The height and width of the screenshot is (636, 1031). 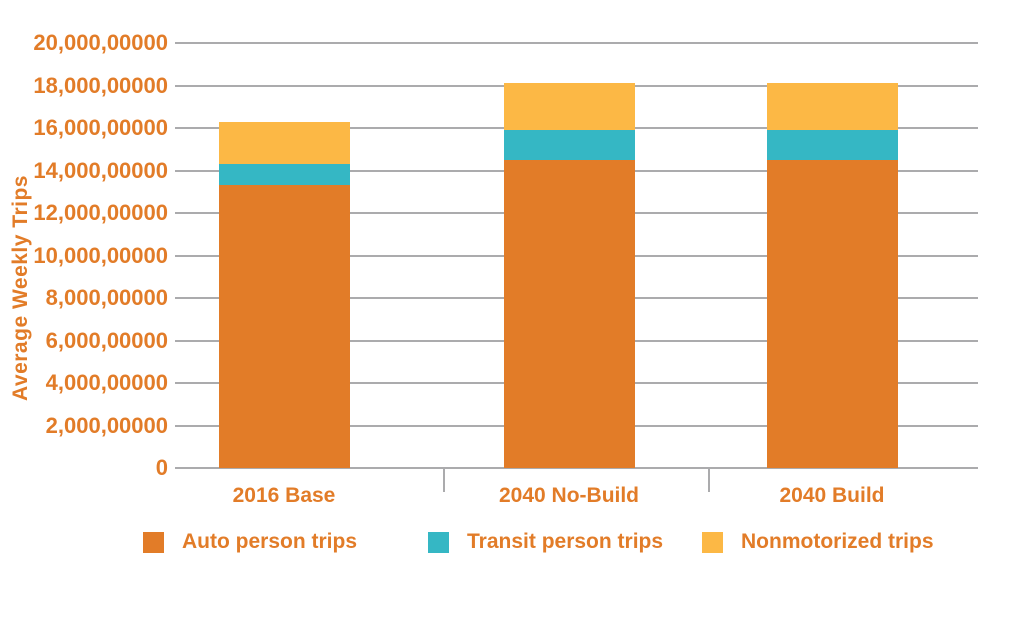 What do you see at coordinates (100, 255) in the screenshot?
I see `y-tick-label-5: 10,000,00000` at bounding box center [100, 255].